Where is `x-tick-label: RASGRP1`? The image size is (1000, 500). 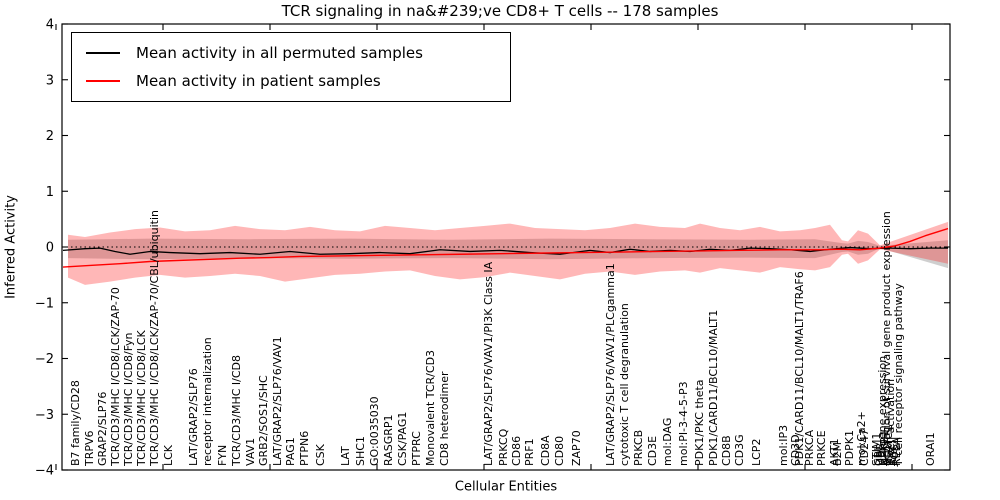
x-tick-label: RASGRP1 is located at coordinates (388, 440).